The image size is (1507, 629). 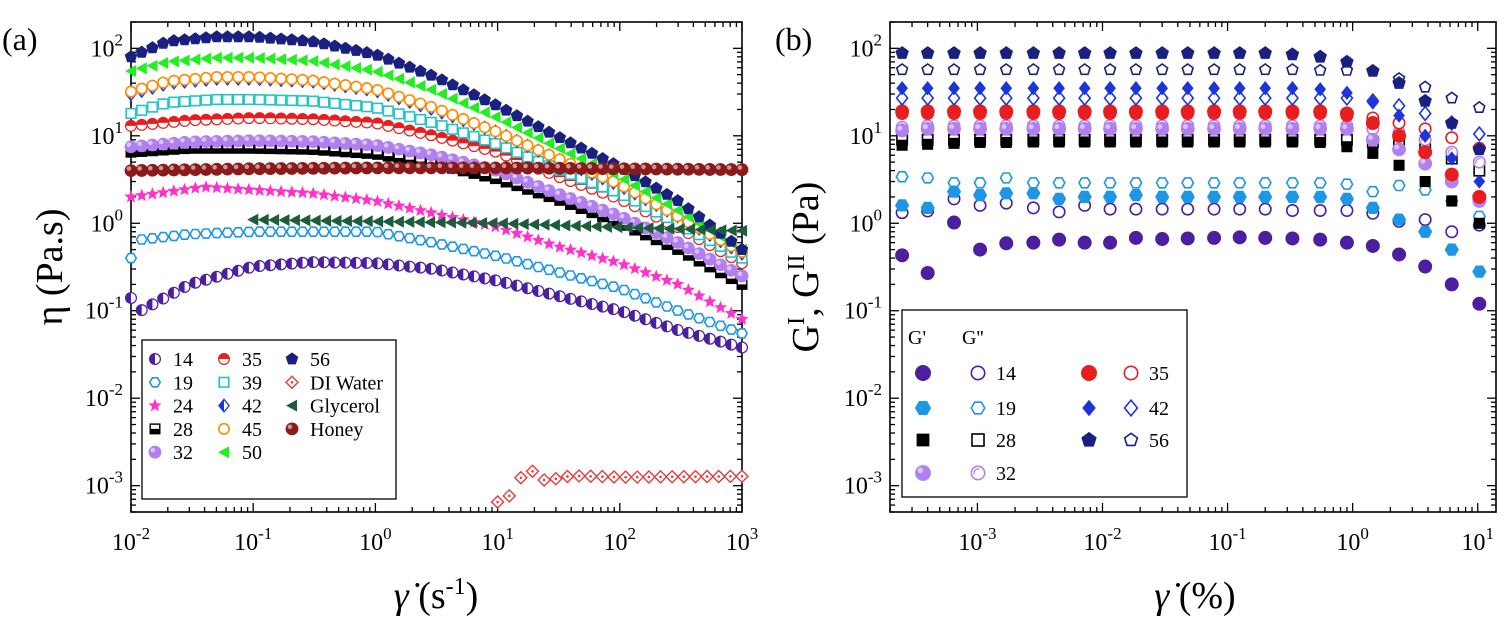 I want to click on legend-label: 28, so click(x=1006, y=441).